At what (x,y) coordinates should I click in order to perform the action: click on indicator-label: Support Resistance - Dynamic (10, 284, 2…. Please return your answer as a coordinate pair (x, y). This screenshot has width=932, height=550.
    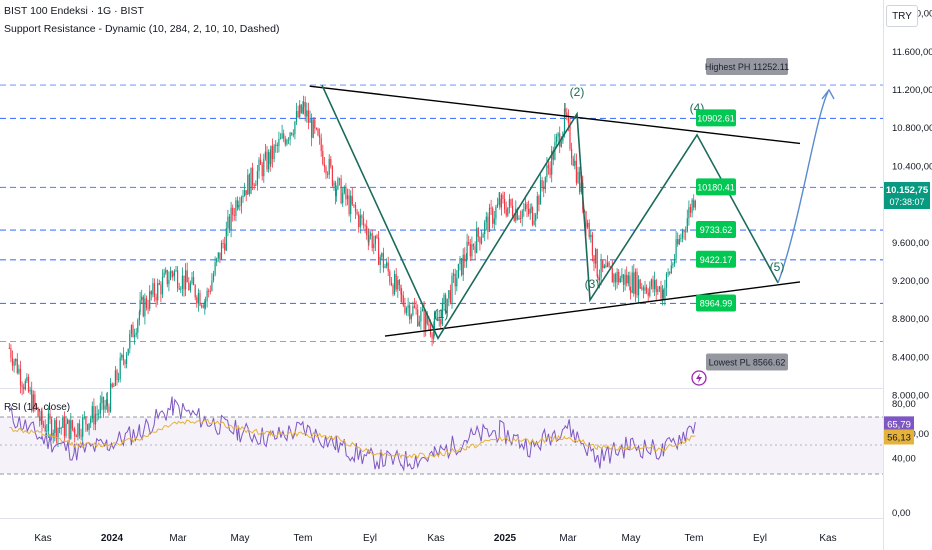
    Looking at the image, I should click on (142, 29).